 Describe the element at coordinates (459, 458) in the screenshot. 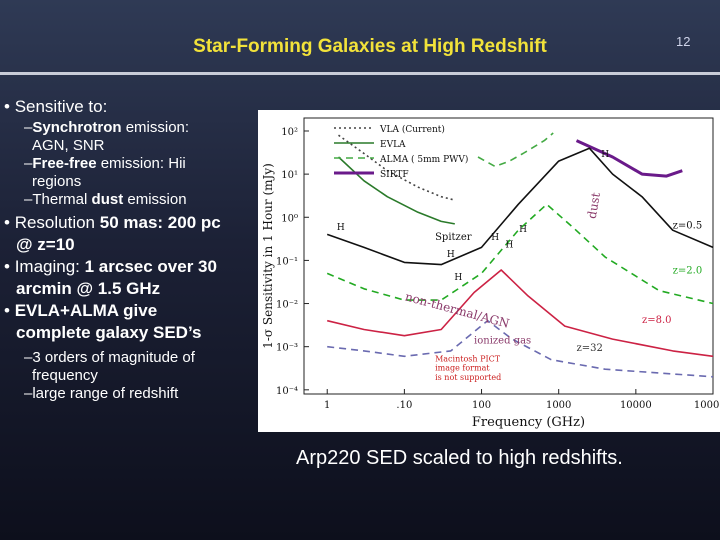

I see `chart-caption: Arp220 SED scaled to high redshifts.` at that location.